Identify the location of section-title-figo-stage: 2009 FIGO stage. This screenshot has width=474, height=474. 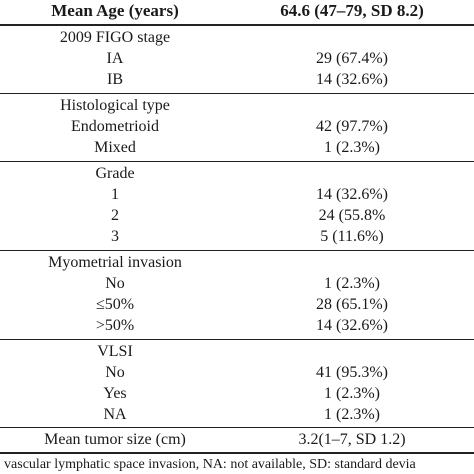
(237, 37).